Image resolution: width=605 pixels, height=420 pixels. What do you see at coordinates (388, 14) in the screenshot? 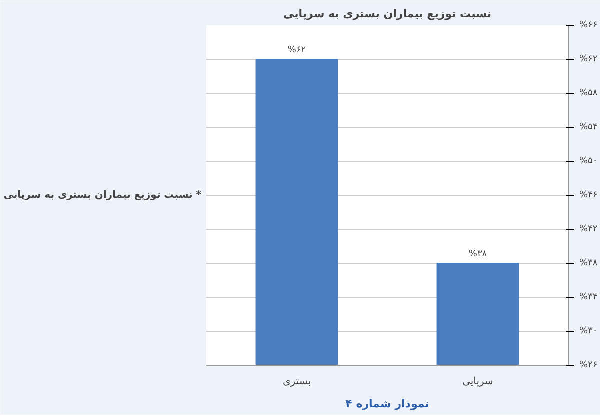
I see `chart-title: نسبت توزیع بیماران بستری به سرپایی` at bounding box center [388, 14].